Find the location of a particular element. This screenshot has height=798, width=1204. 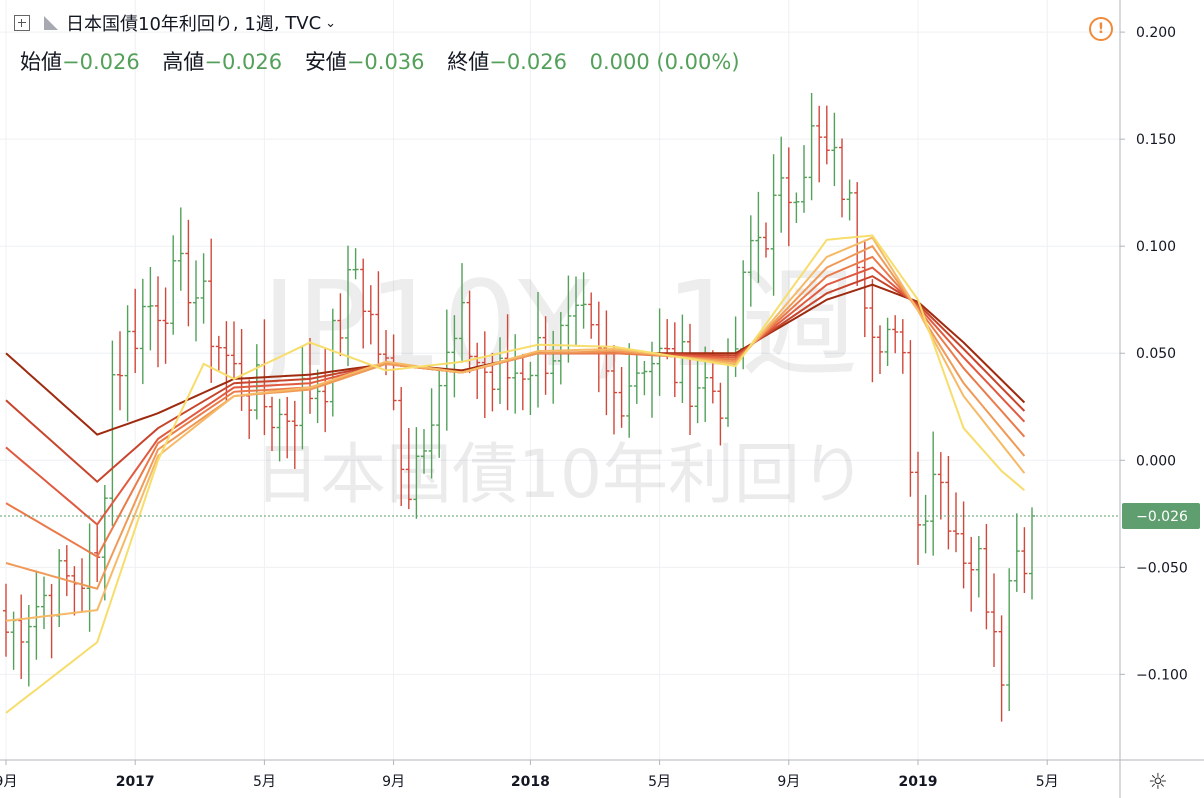

low-value: −0.036 is located at coordinates (385, 62).